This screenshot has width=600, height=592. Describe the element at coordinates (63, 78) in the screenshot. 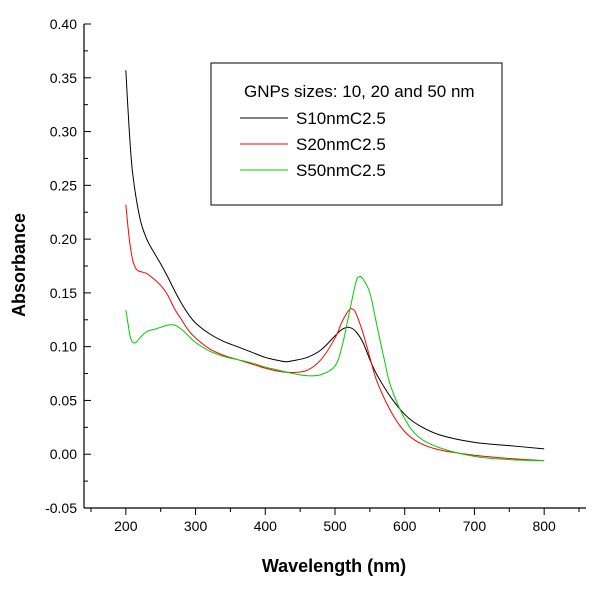

I see `y-tick-label: 0.35` at that location.